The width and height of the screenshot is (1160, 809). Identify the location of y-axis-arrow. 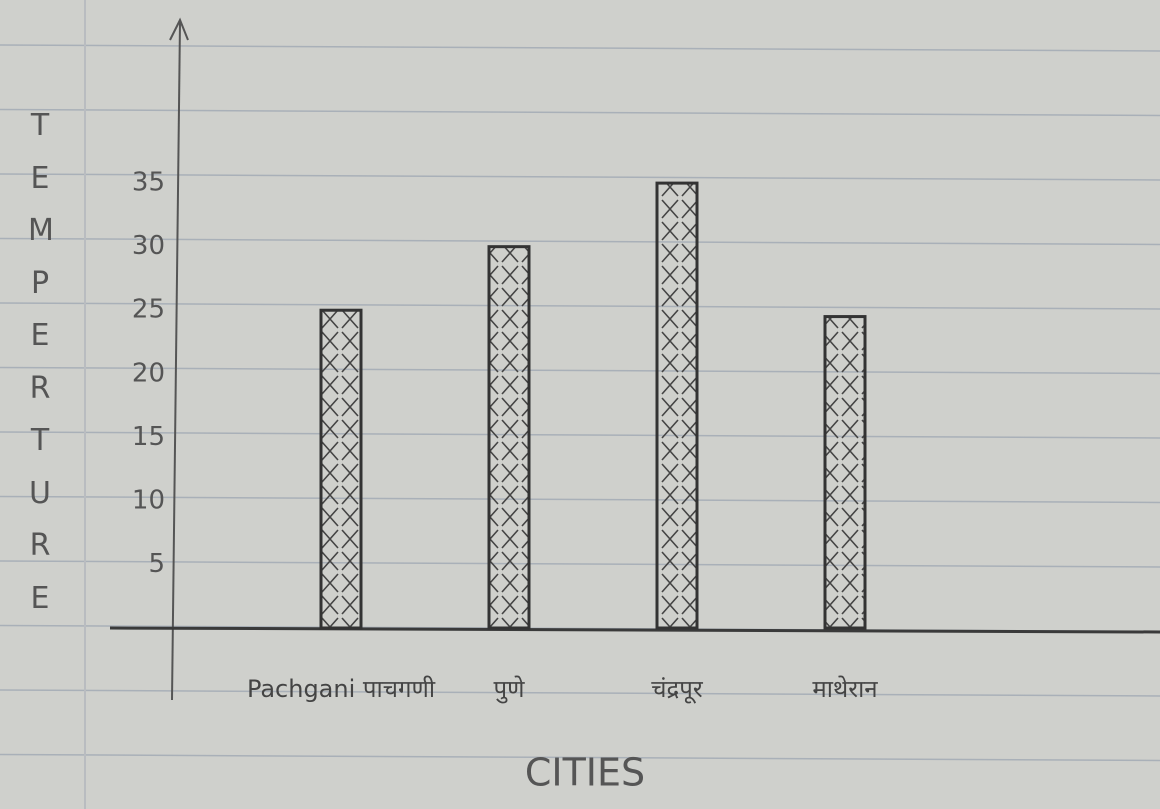
(179, 29).